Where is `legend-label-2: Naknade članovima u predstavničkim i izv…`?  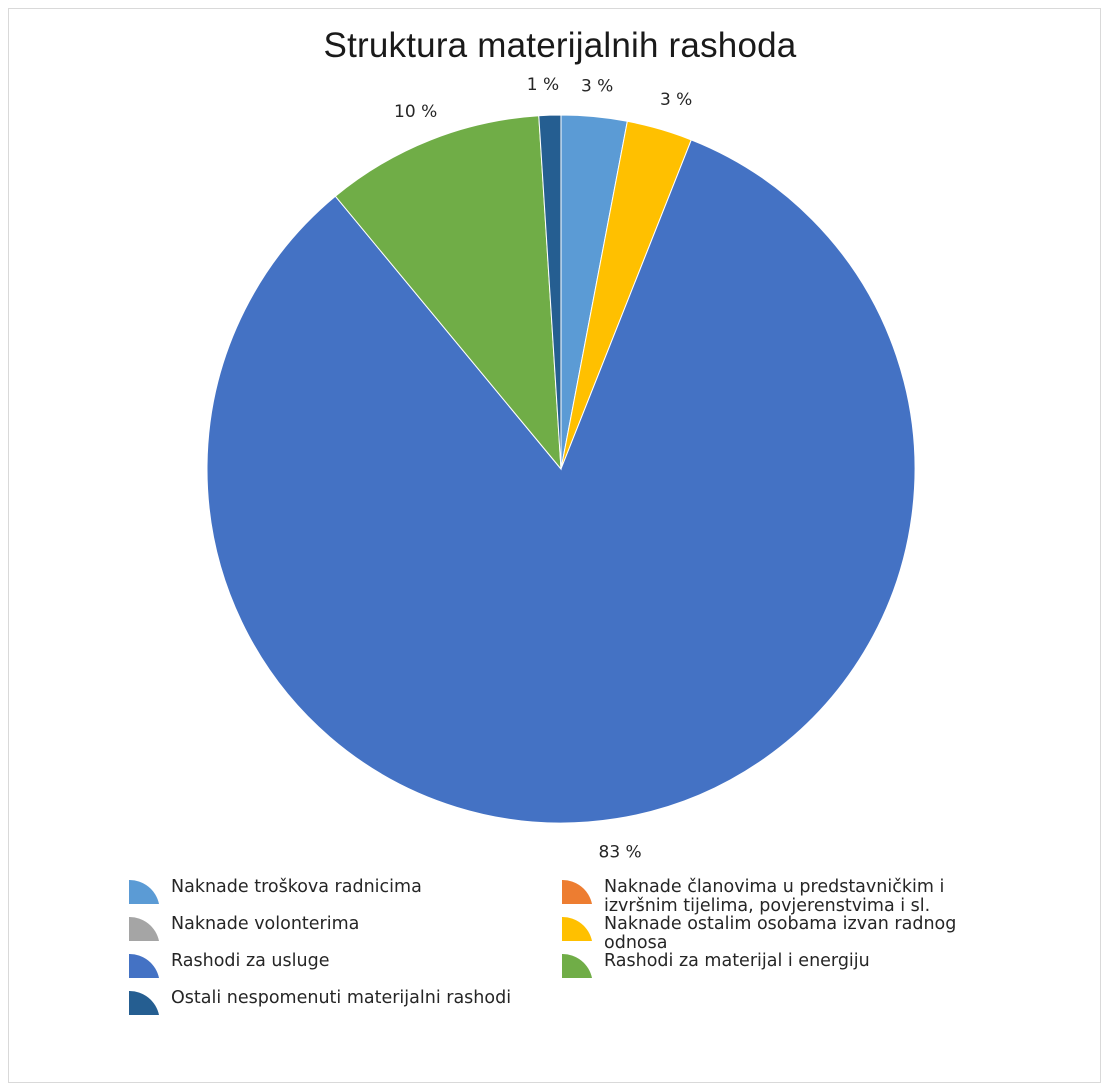
legend-label-2: Naknade članovima u predstavničkim i izv… is located at coordinates (774, 896).